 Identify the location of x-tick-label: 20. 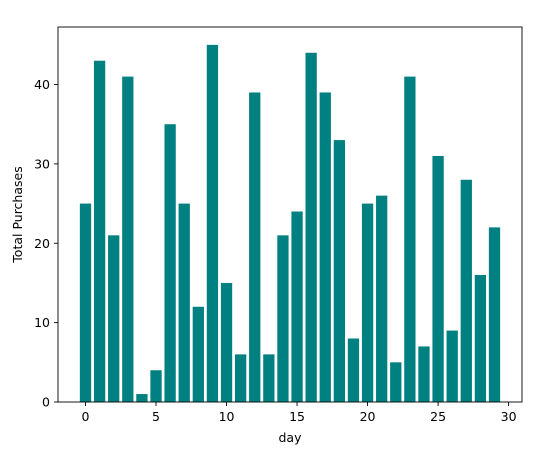
(368, 416).